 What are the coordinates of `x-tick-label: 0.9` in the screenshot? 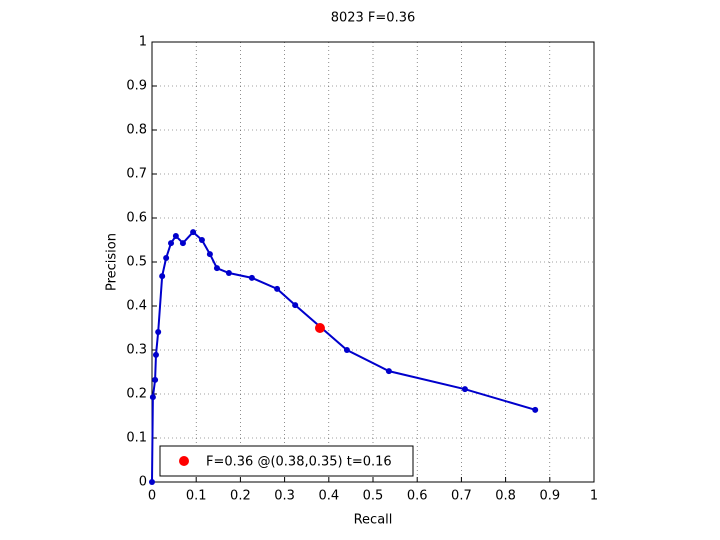 It's located at (549, 496).